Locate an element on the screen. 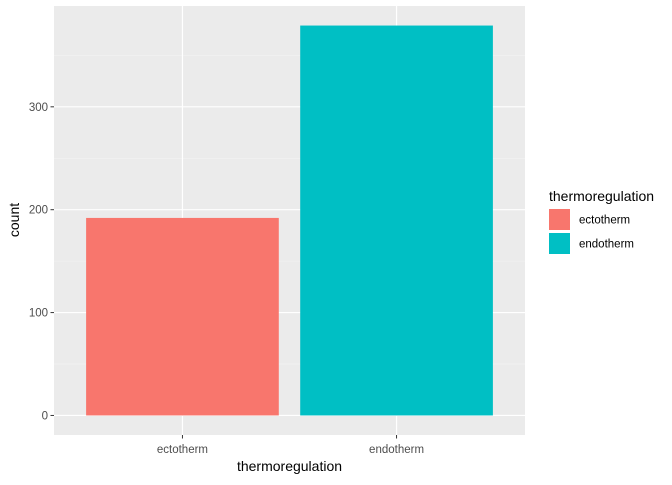 The width and height of the screenshot is (672, 485). legend-label-ectotherm: ectotherm is located at coordinates (604, 221).